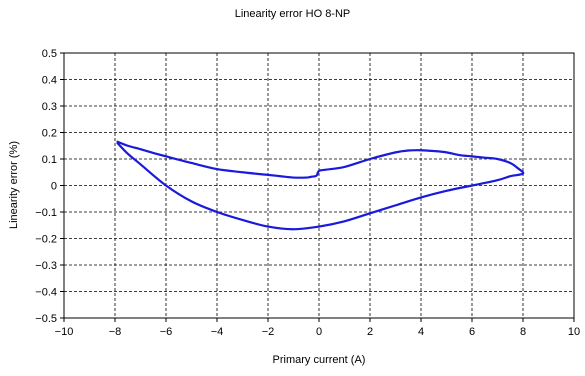  I want to click on y-tick-label: 0.5, so click(49, 54).